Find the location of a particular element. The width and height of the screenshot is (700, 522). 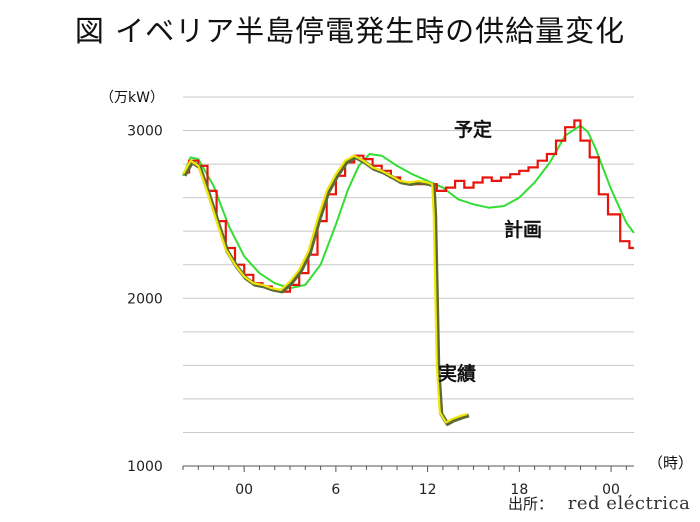

y-axis-unit: （万kW） is located at coordinates (132, 98).